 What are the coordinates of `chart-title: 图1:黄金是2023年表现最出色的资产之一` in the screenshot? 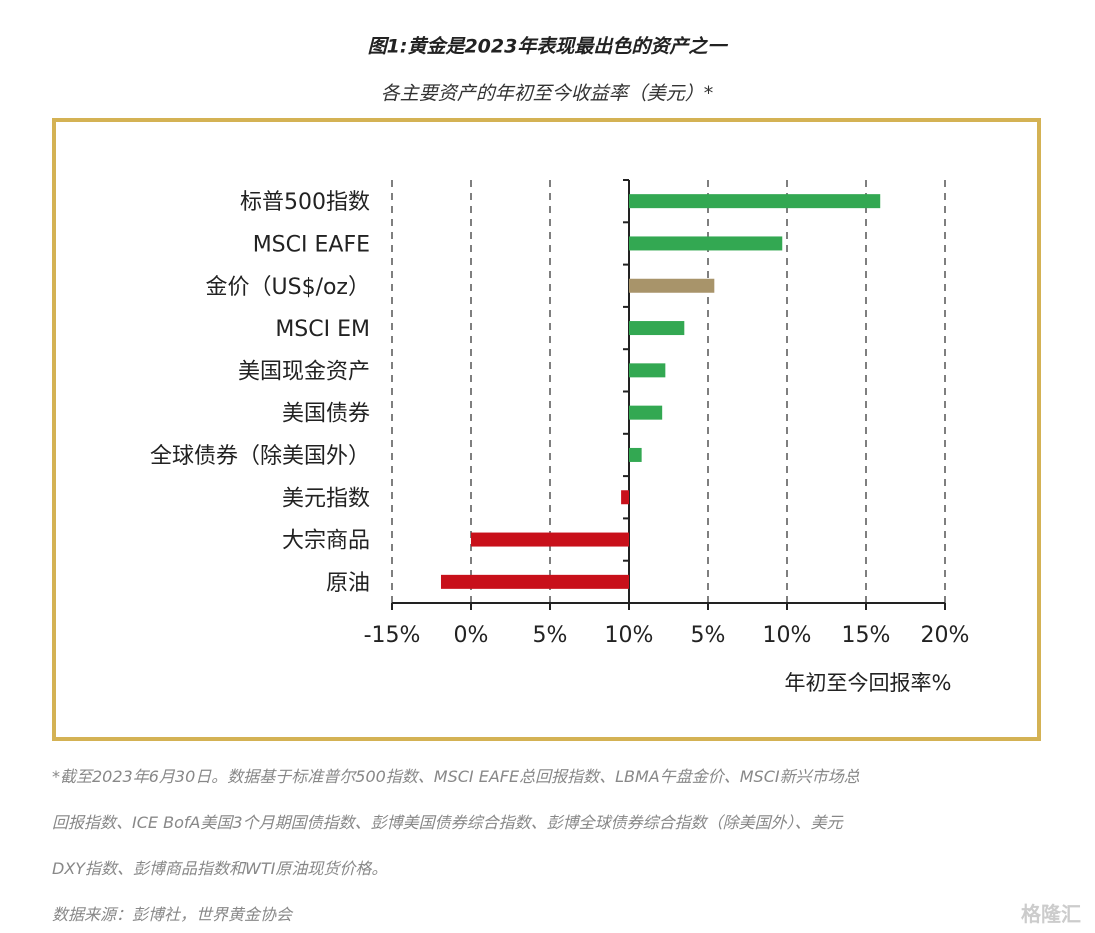 It's located at (548, 47).